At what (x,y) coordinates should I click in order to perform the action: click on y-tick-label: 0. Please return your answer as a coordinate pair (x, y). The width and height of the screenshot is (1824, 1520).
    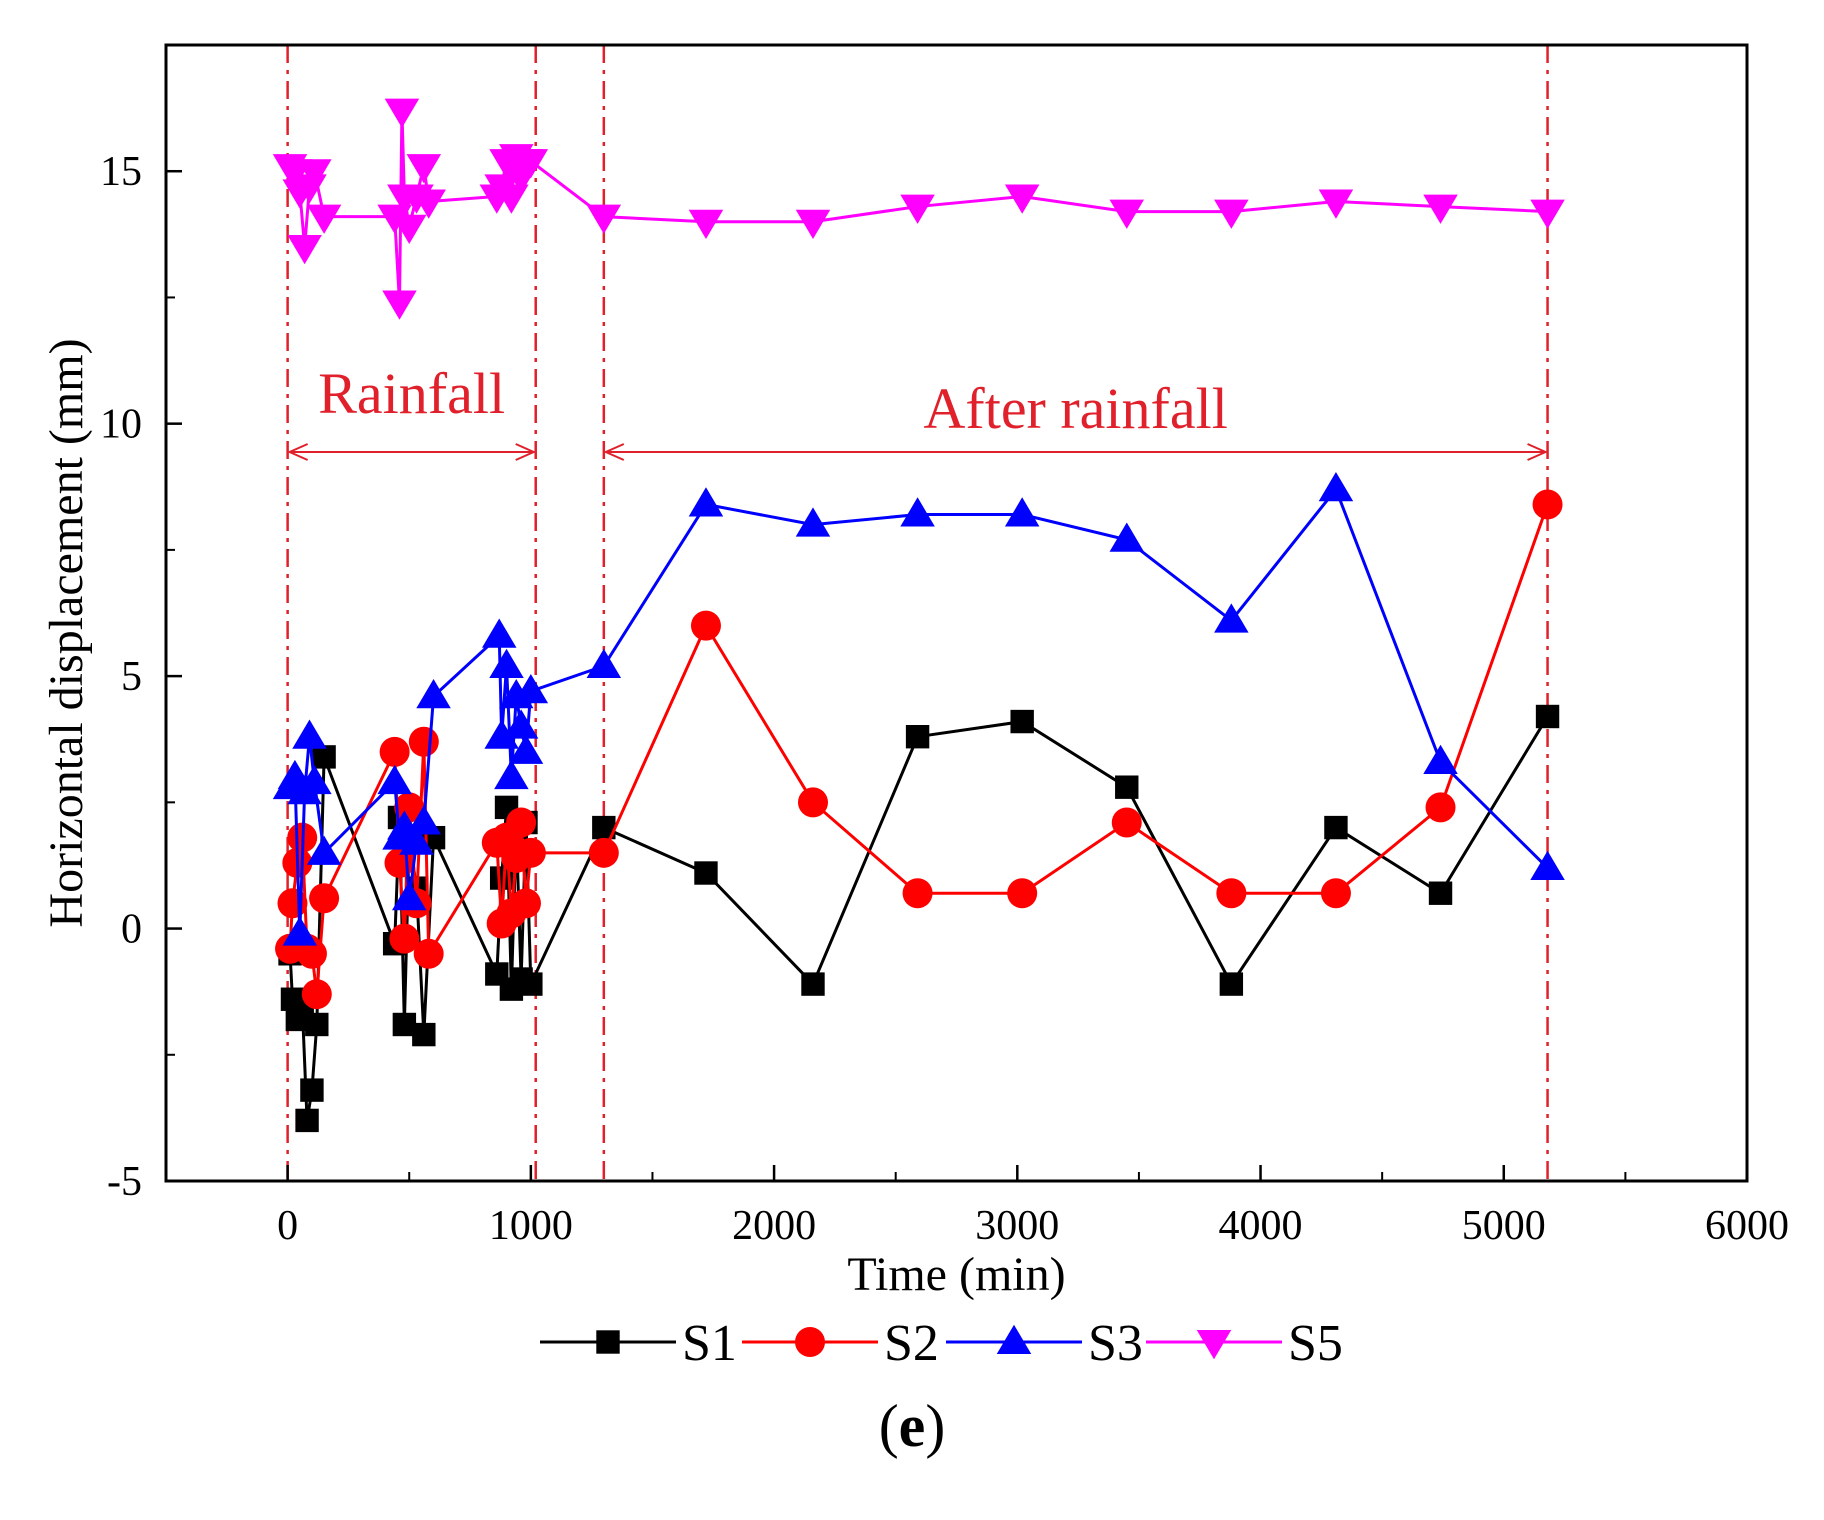
    Looking at the image, I should click on (131, 930).